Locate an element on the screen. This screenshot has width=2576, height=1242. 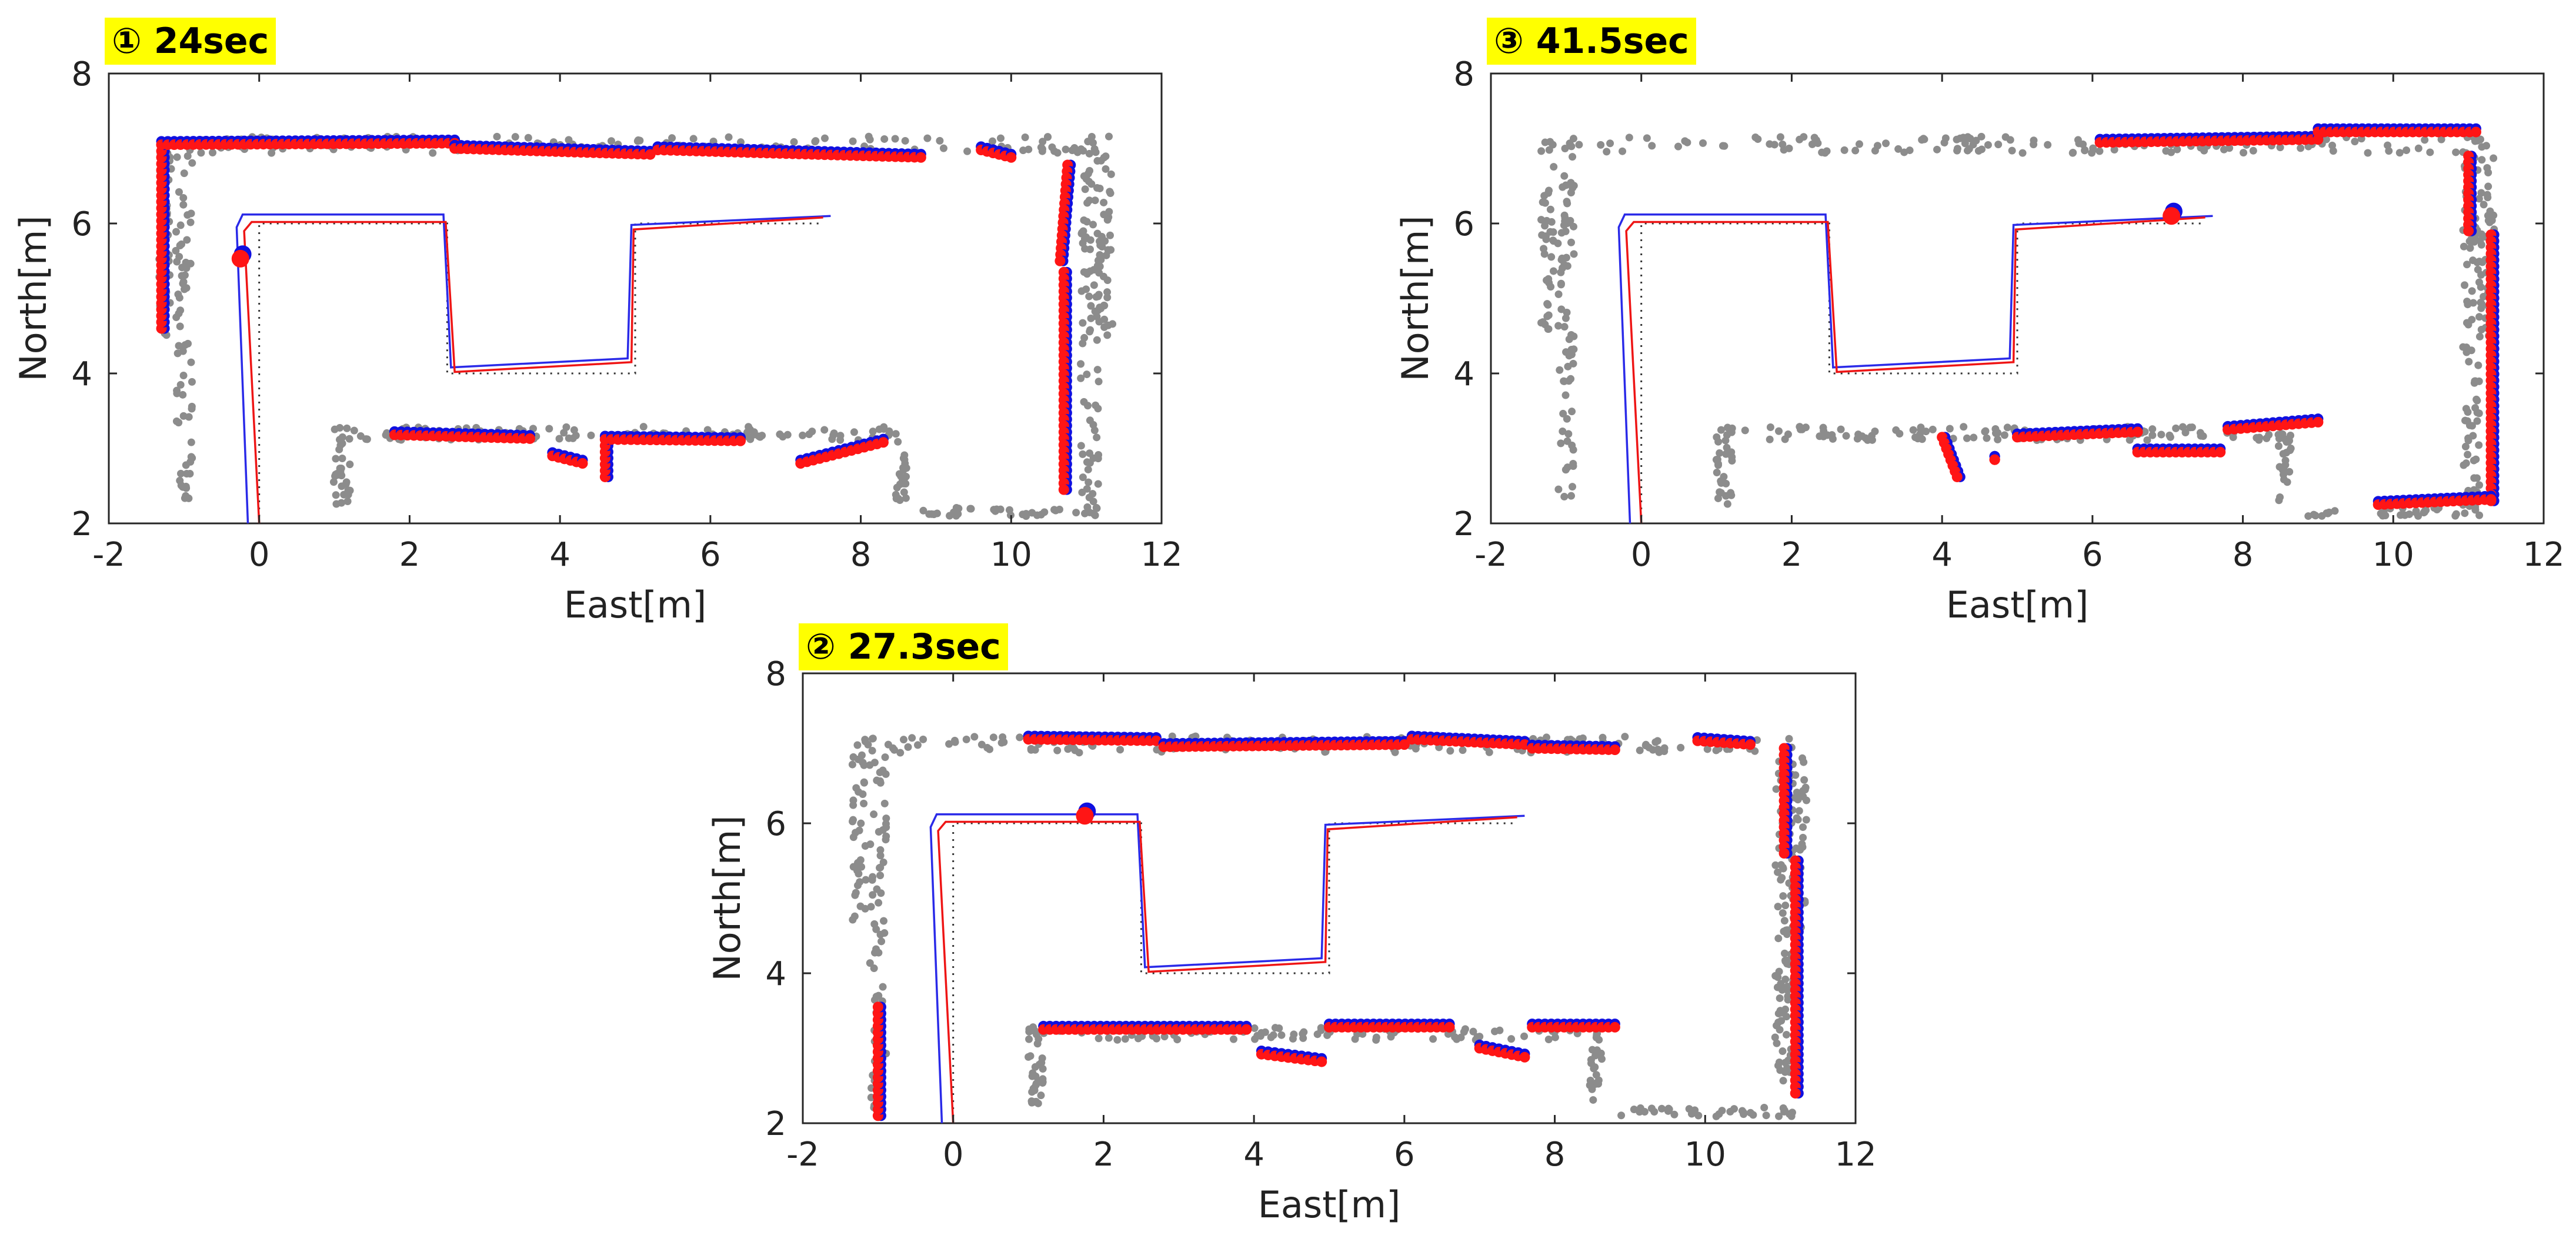
x-tick-label: 6 is located at coordinates (2092, 555).